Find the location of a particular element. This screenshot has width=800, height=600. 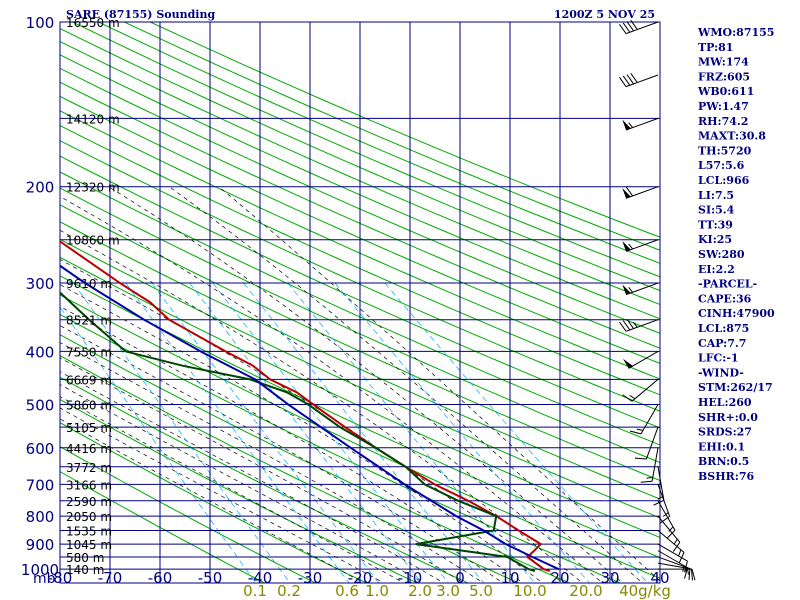

index-value: EI:2.2 is located at coordinates (716, 269).